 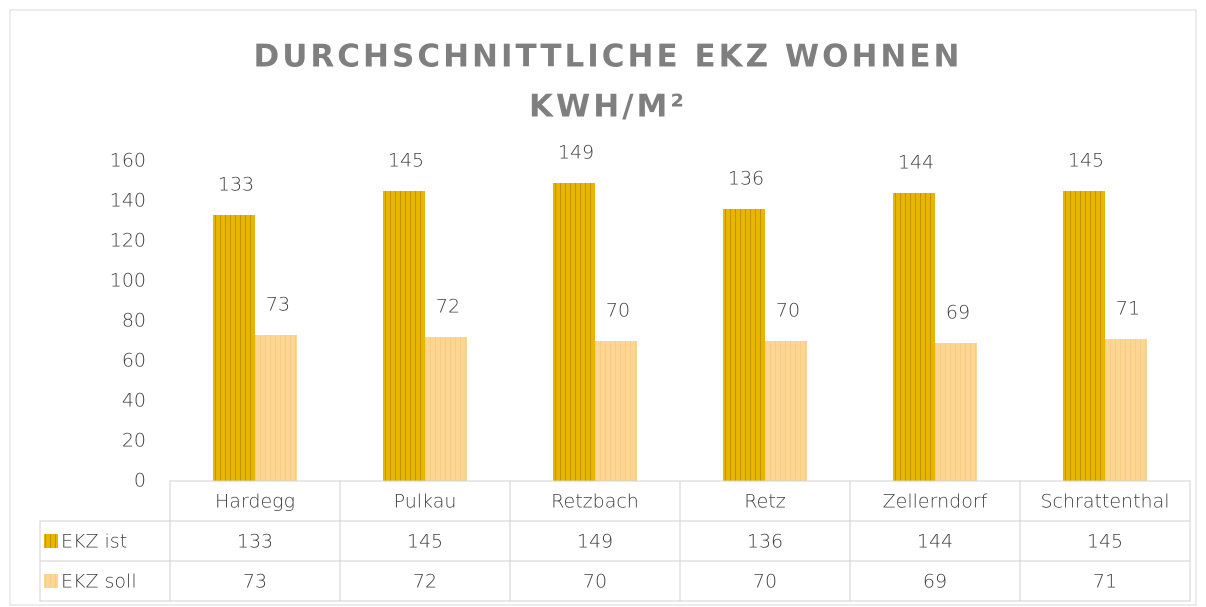 What do you see at coordinates (128, 161) in the screenshot?
I see `y-tick-label: 160` at bounding box center [128, 161].